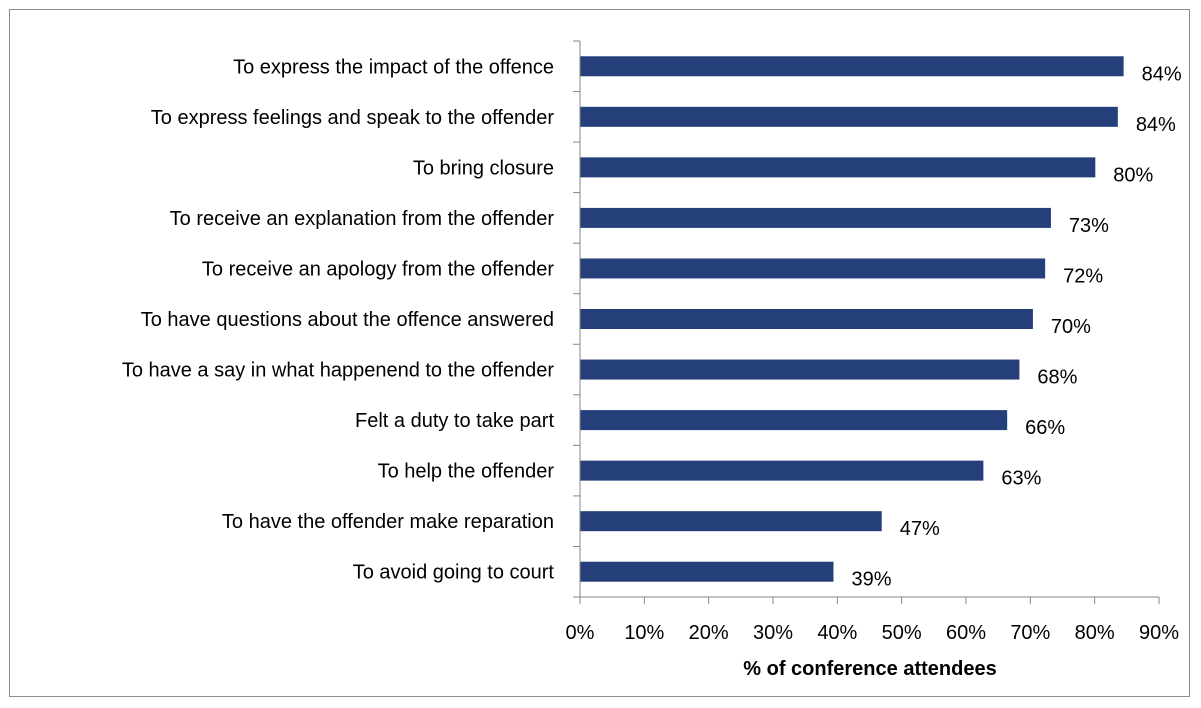 This screenshot has width=1201, height=708. Describe the element at coordinates (1095, 633) in the screenshot. I see `x-tick-label: 80%` at that location.